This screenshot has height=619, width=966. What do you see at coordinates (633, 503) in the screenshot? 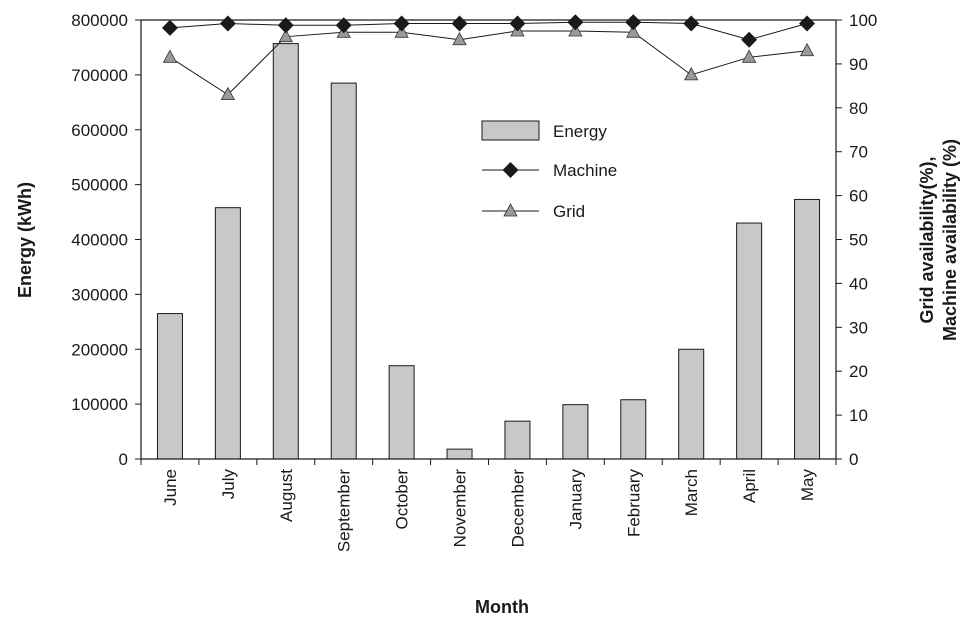
I see `x-tick-label: February` at bounding box center [633, 503].